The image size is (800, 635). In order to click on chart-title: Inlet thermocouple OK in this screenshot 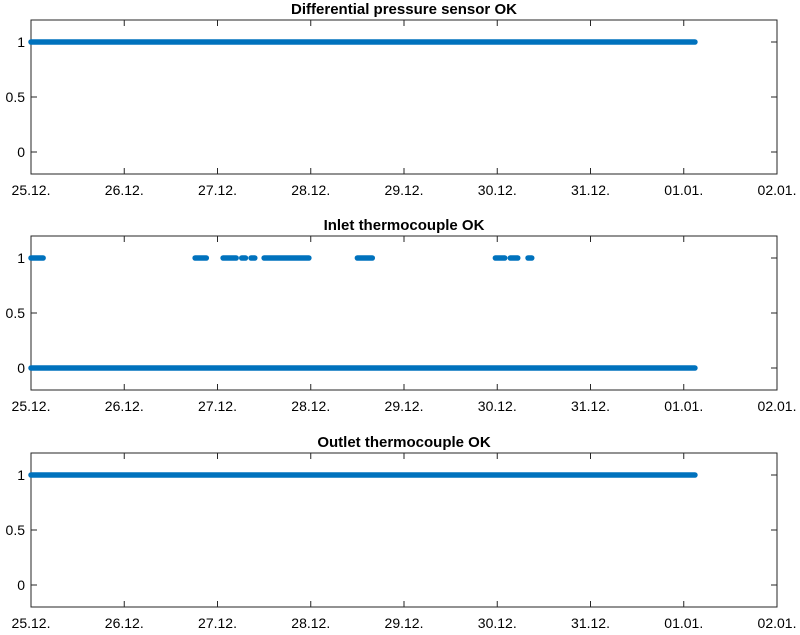, I will do `click(404, 225)`.